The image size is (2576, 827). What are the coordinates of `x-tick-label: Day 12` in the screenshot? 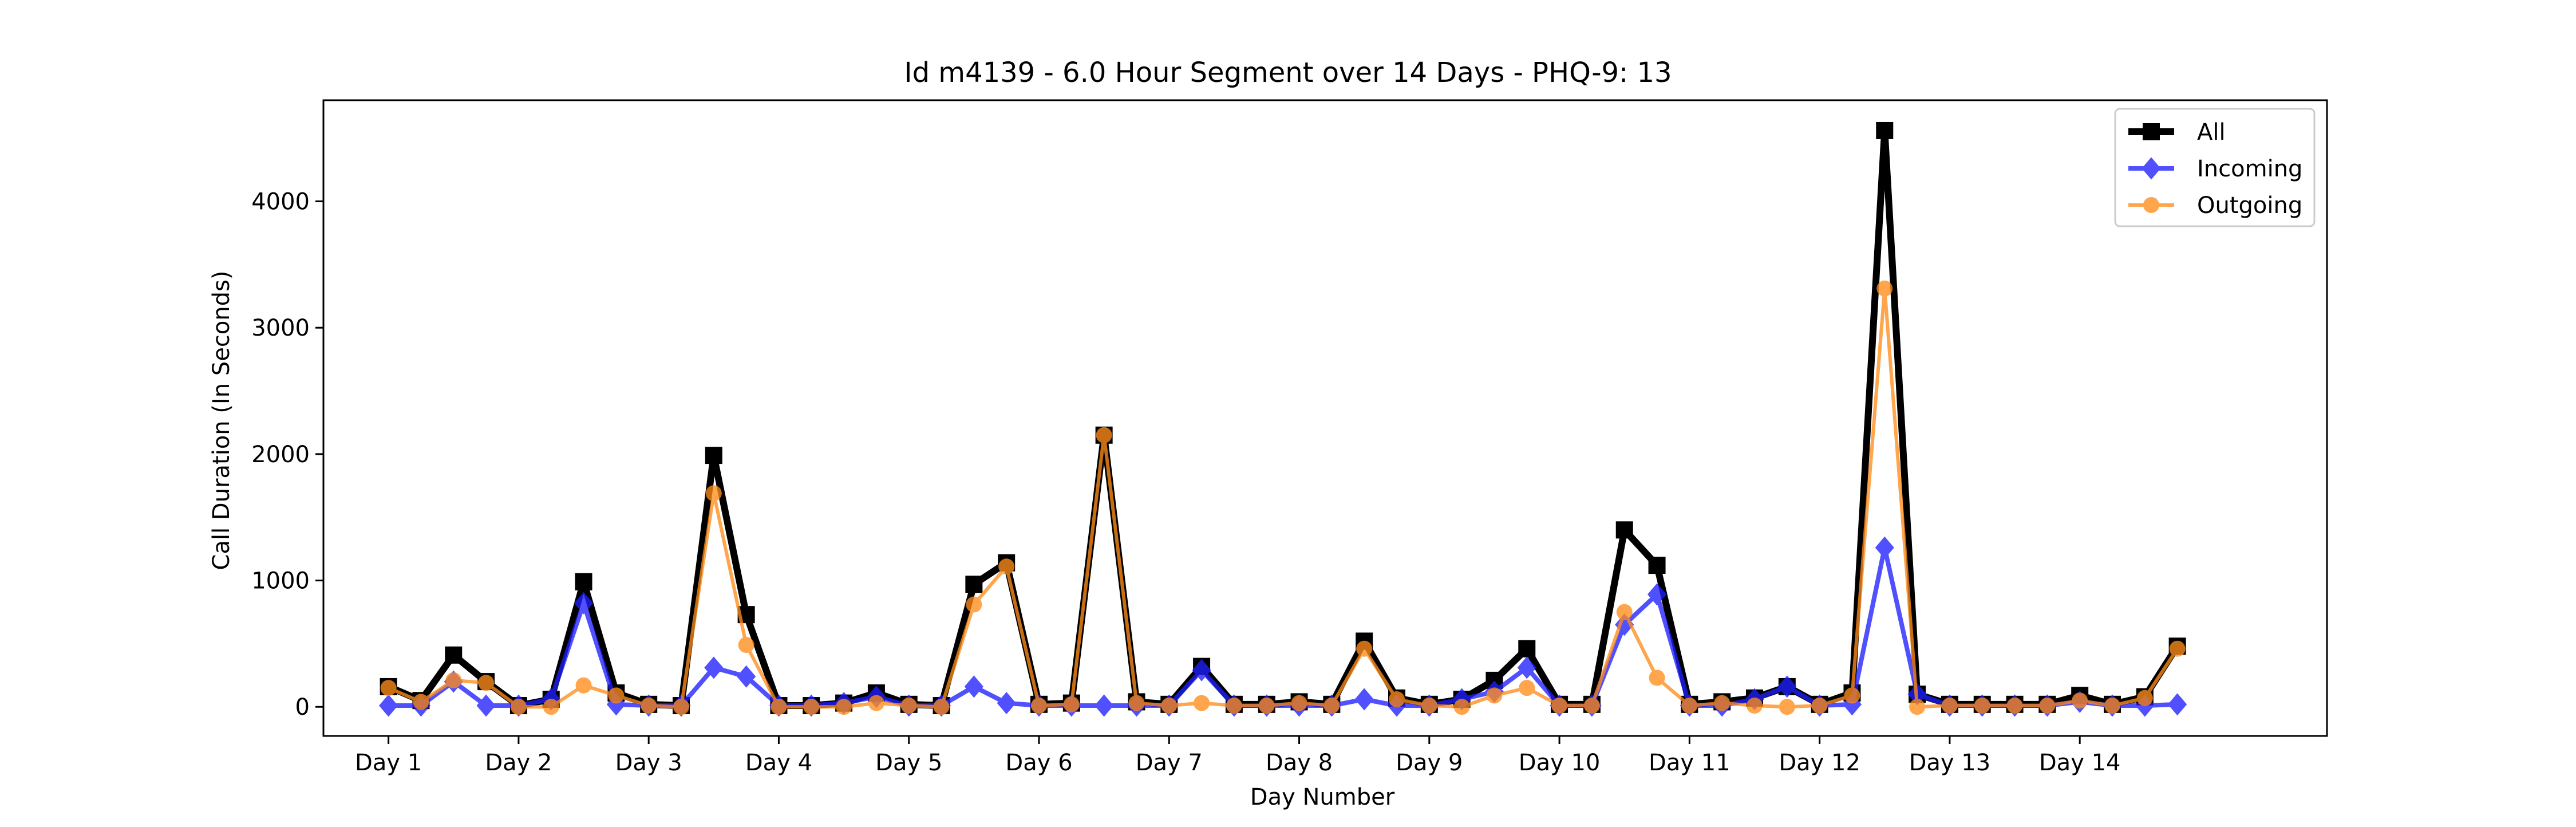 It's located at (1819, 763).